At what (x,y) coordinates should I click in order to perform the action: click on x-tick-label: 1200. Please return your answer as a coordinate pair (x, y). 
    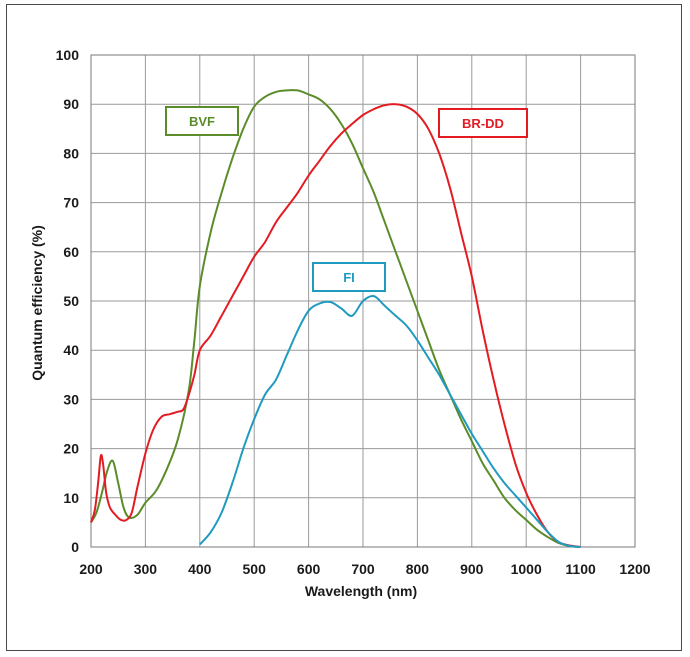
    Looking at the image, I should click on (634, 569).